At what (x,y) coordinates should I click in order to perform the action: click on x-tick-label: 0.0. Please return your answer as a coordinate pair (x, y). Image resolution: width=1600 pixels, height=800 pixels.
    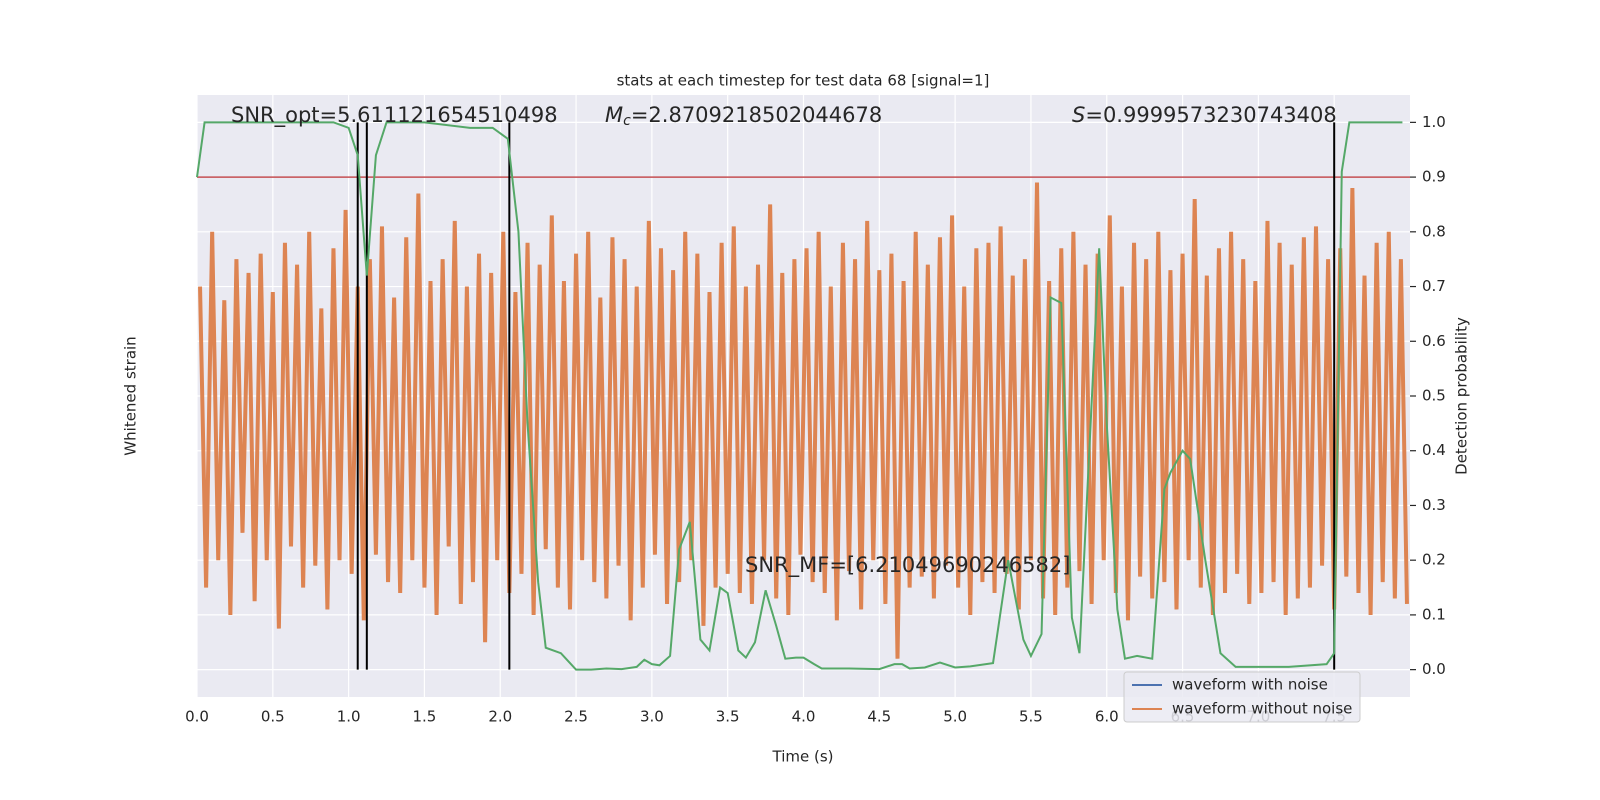
    Looking at the image, I should click on (197, 717).